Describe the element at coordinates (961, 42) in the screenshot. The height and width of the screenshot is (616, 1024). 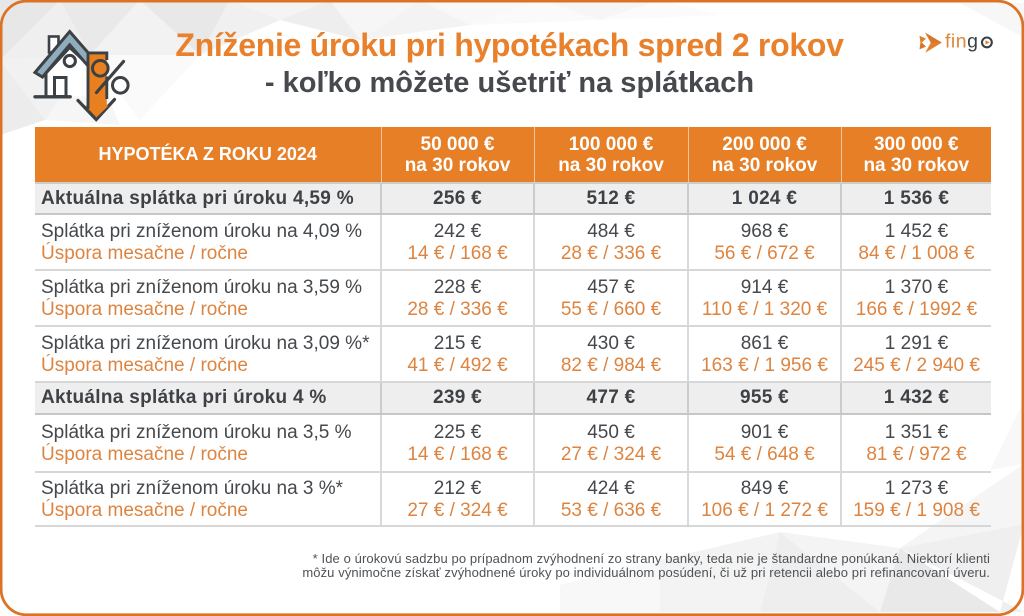
I see `svg-text: fing` at that location.